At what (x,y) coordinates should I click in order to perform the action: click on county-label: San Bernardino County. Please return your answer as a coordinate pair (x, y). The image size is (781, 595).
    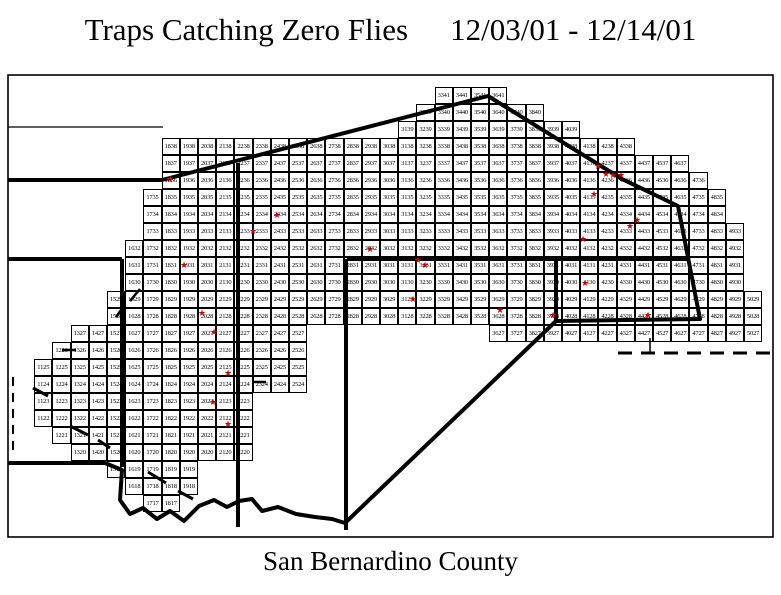
    Looking at the image, I should click on (390, 561).